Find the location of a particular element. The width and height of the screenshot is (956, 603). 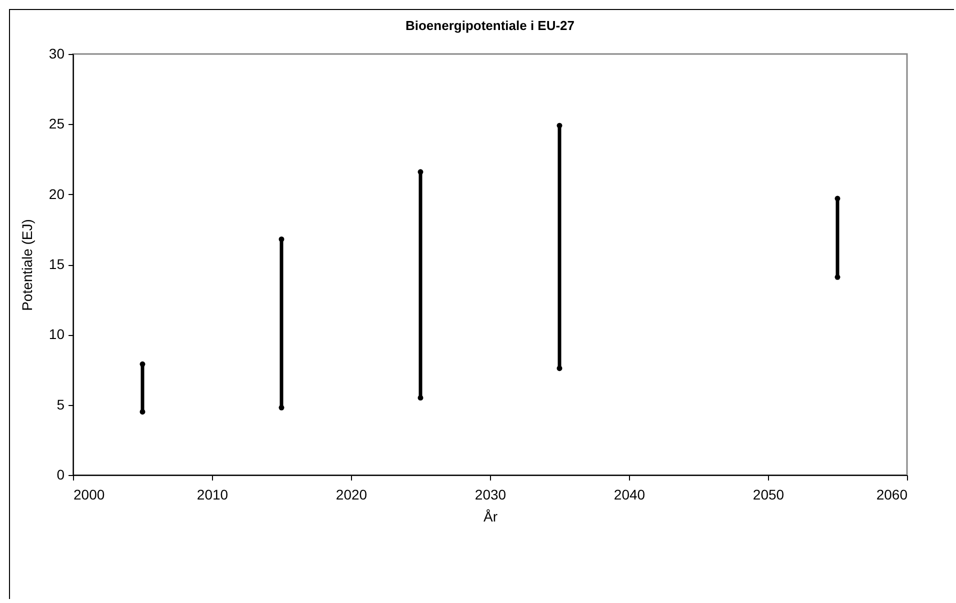

y-tick-label: 20 is located at coordinates (56, 194).